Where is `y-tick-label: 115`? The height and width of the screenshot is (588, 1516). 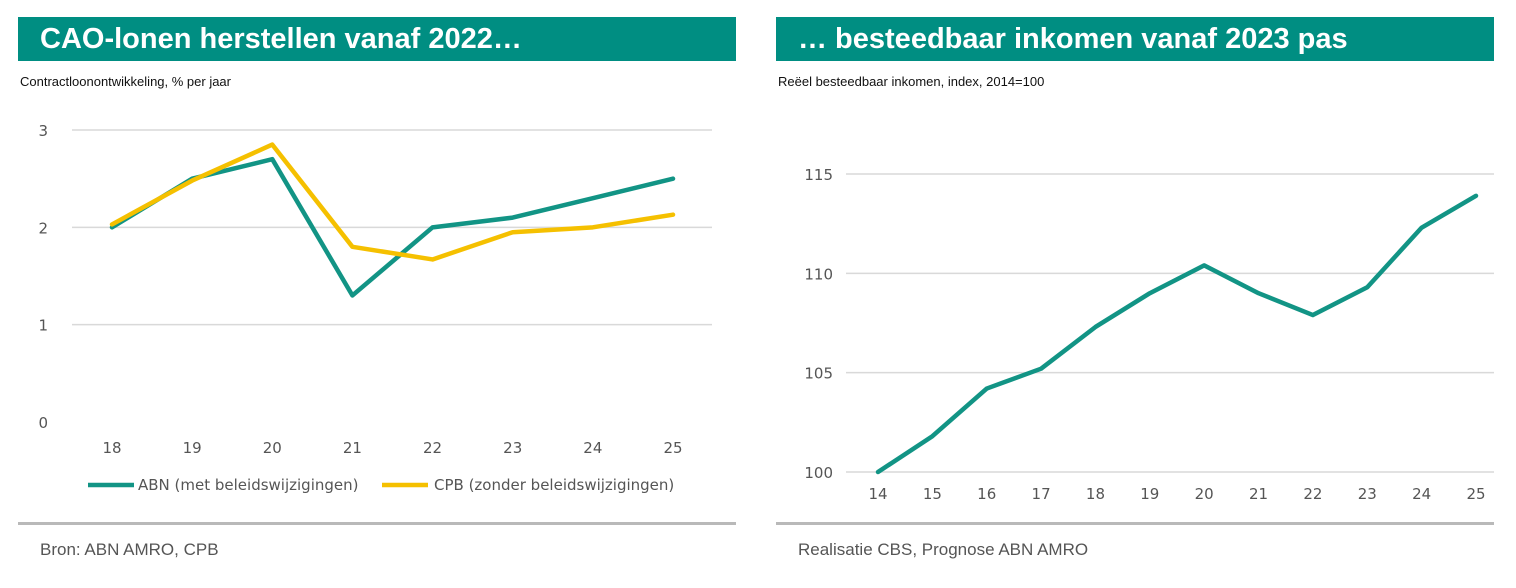 y-tick-label: 115 is located at coordinates (818, 175).